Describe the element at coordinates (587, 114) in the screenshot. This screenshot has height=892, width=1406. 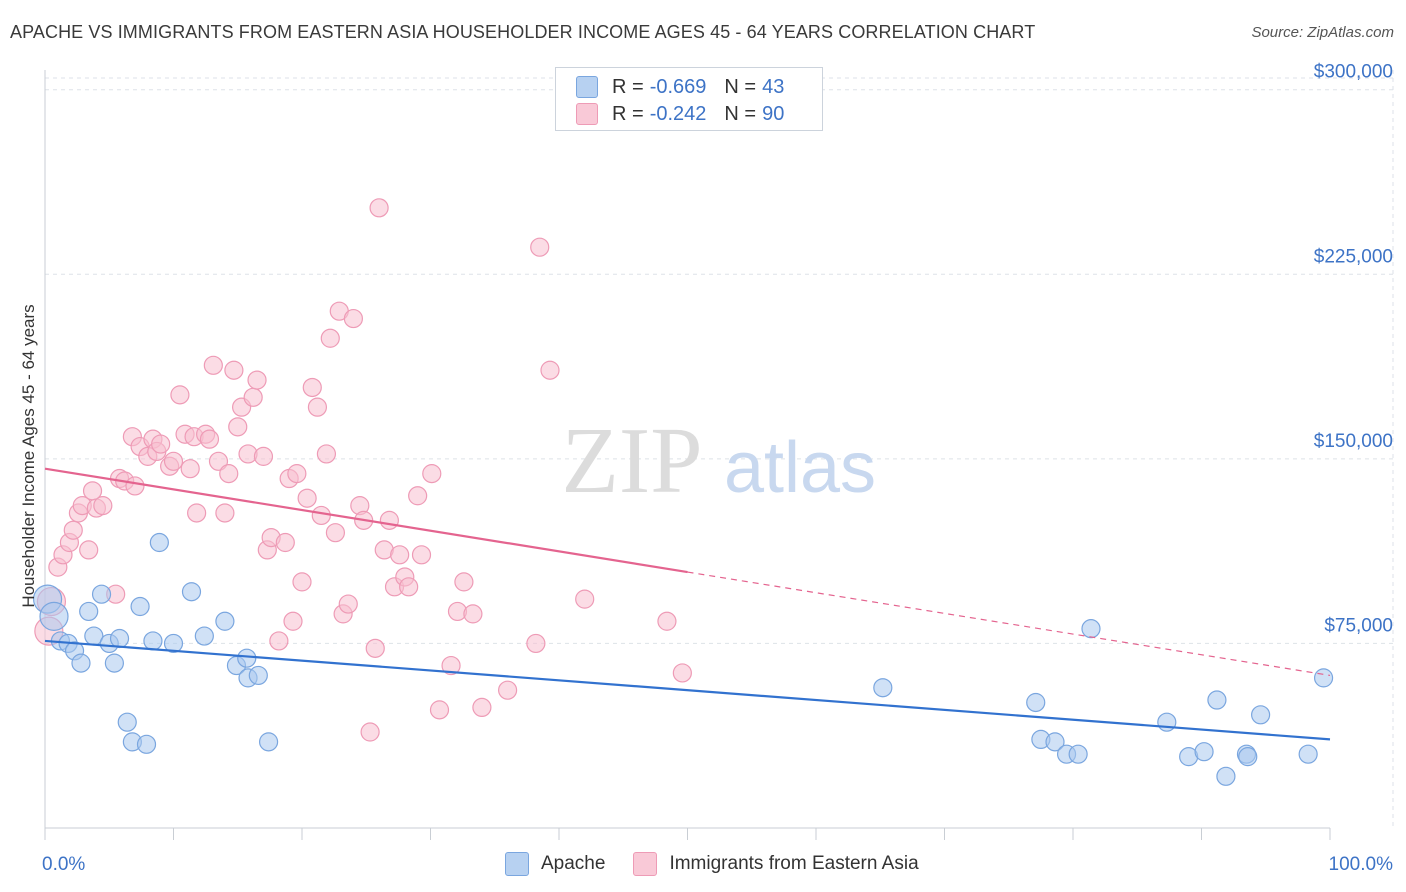
I see `eastern-asia-swatch` at that location.